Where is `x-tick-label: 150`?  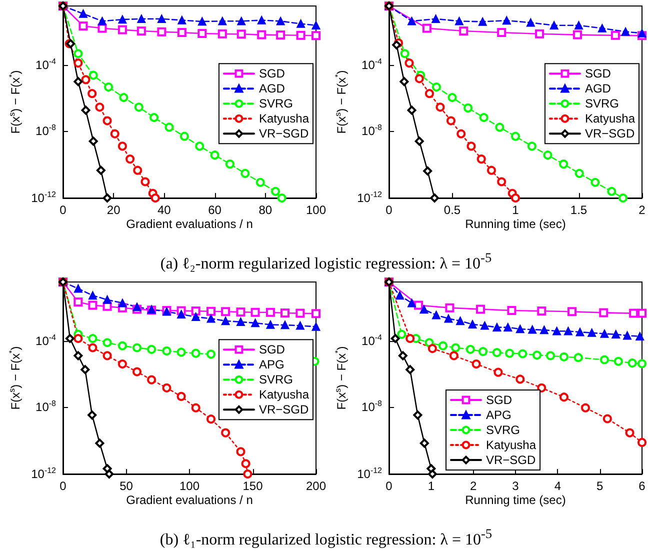 x-tick-label: 150 is located at coordinates (253, 486).